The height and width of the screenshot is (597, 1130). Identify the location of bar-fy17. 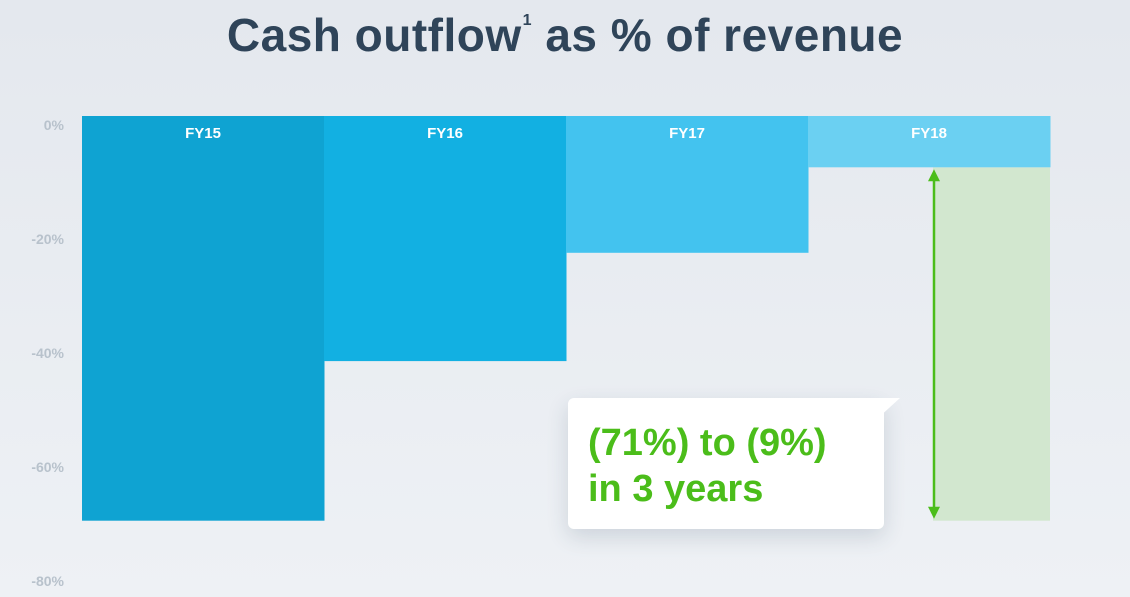
(687, 184).